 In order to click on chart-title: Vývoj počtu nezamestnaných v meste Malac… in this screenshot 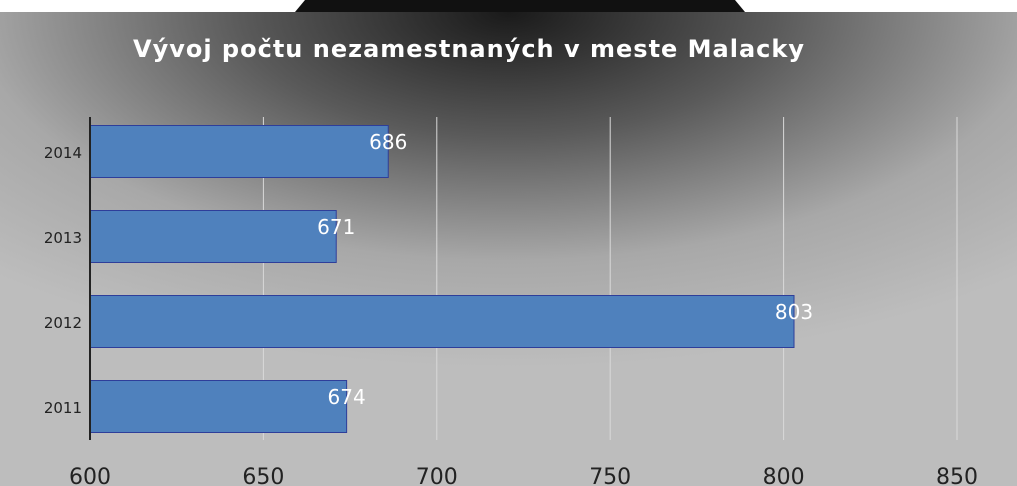, I will do `click(469, 49)`.